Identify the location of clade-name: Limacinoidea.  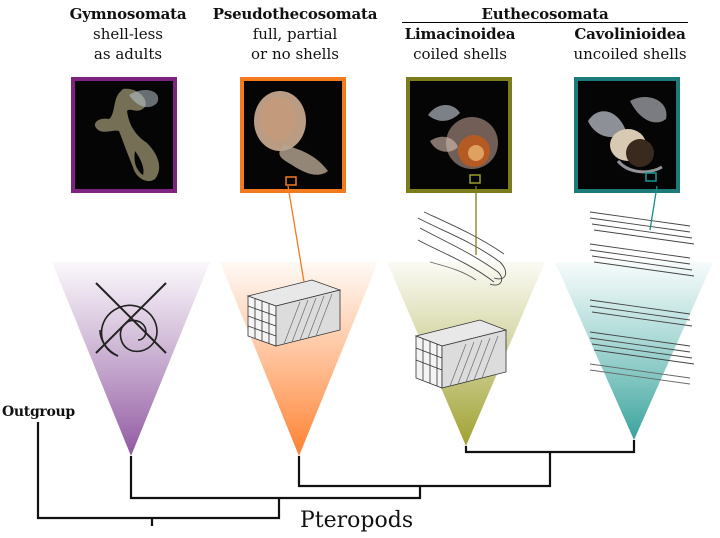
(460, 34).